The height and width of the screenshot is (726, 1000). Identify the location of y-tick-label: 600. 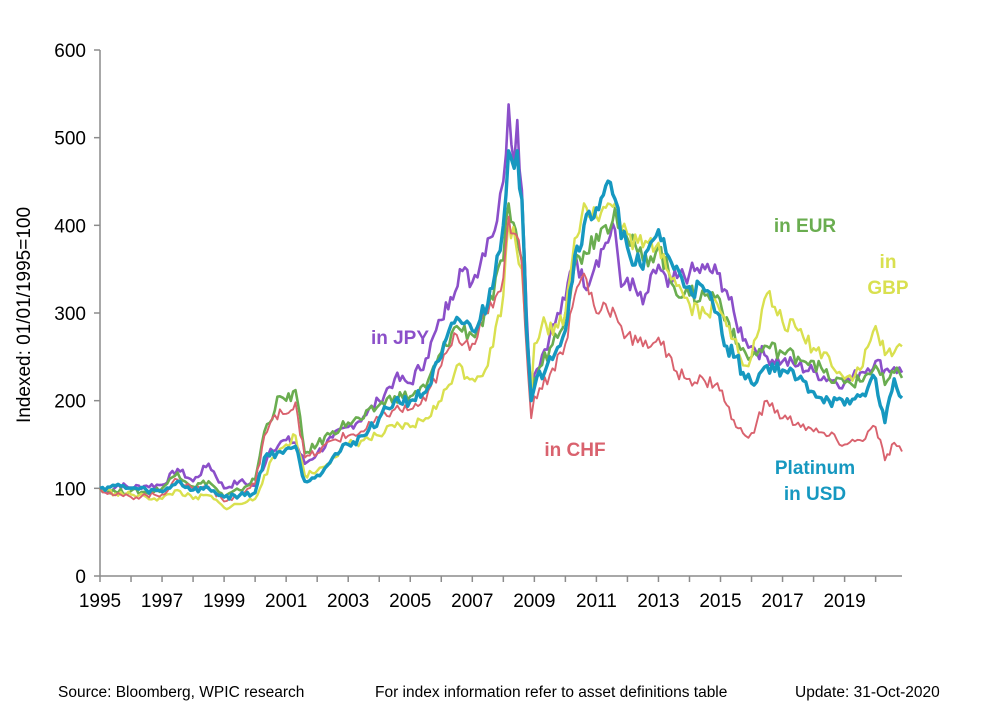
(70, 51).